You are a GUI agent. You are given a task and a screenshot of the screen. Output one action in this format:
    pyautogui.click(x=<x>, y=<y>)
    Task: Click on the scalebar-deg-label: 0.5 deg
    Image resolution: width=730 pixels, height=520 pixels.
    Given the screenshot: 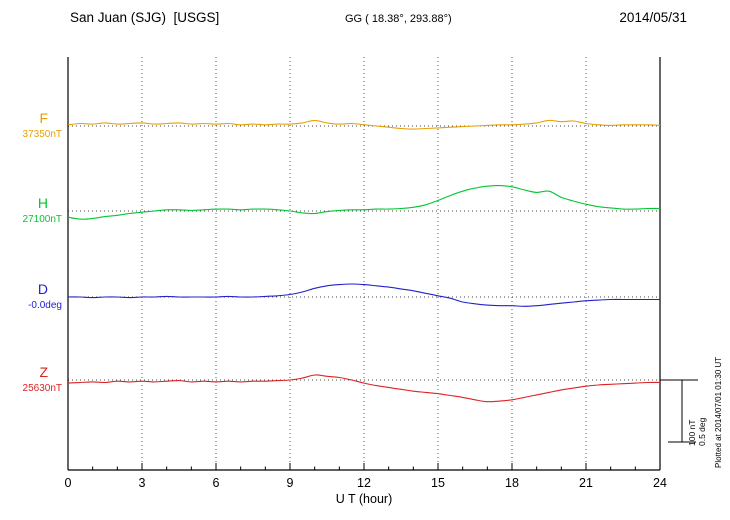 What is the action you would take?
    pyautogui.click(x=701, y=431)
    